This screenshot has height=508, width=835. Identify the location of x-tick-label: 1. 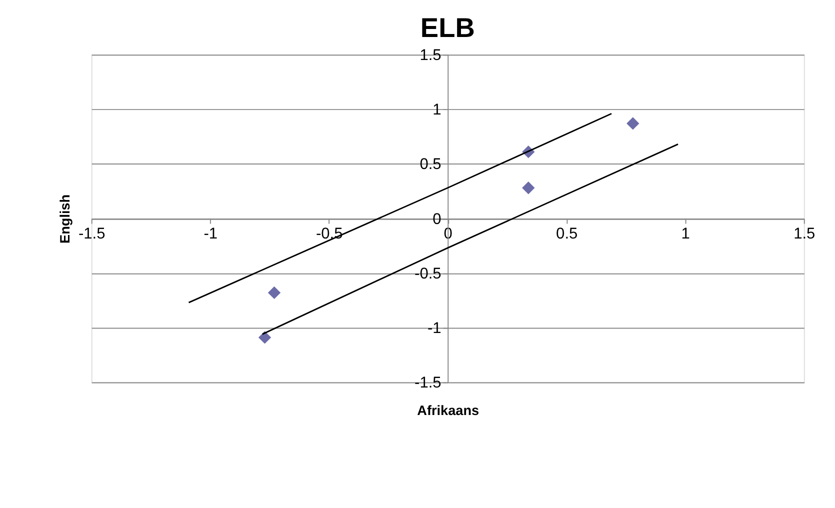
(685, 233).